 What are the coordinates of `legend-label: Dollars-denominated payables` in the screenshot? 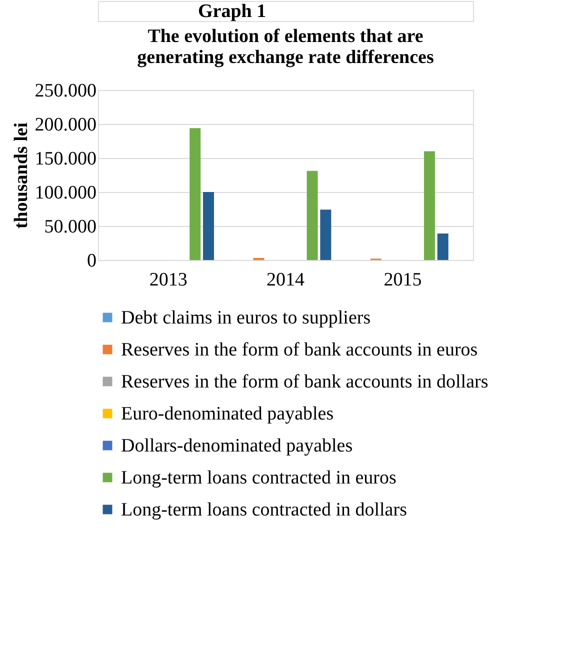 It's located at (237, 446).